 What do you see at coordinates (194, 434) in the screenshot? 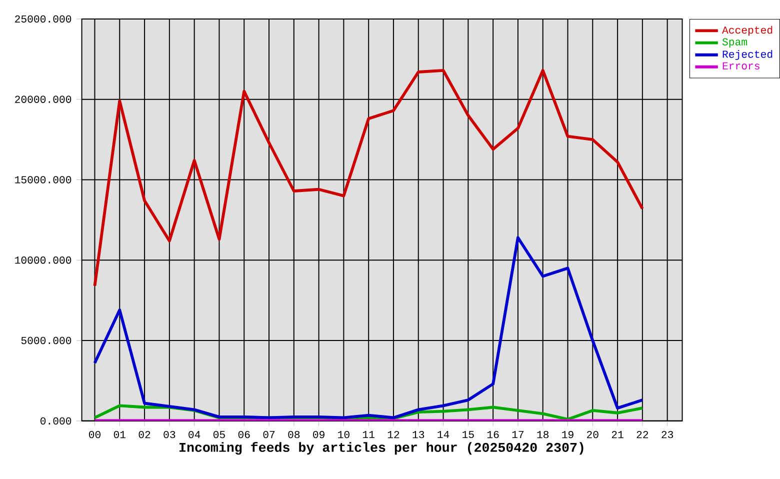
I see `x-tick-label: 04` at bounding box center [194, 434].